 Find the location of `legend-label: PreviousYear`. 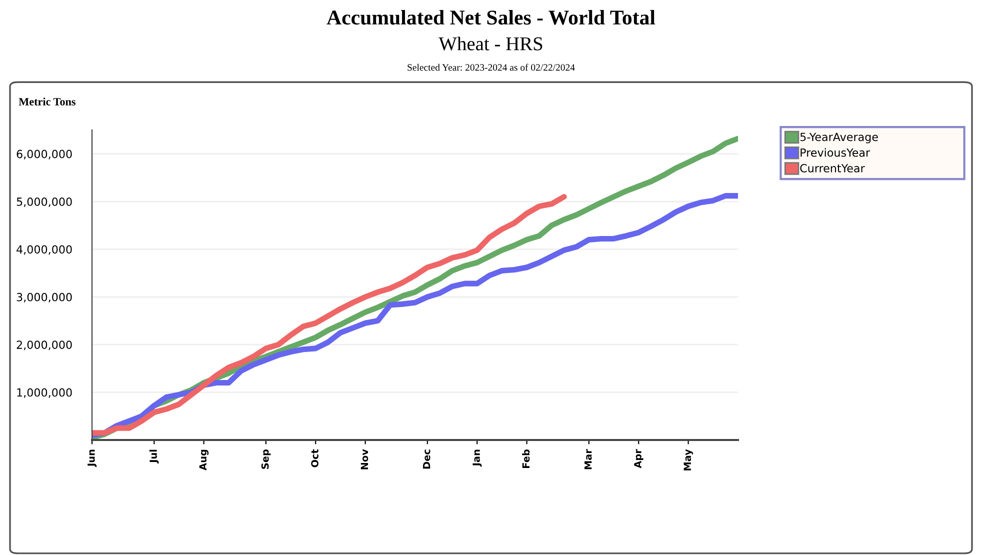

legend-label: PreviousYear is located at coordinates (835, 152).